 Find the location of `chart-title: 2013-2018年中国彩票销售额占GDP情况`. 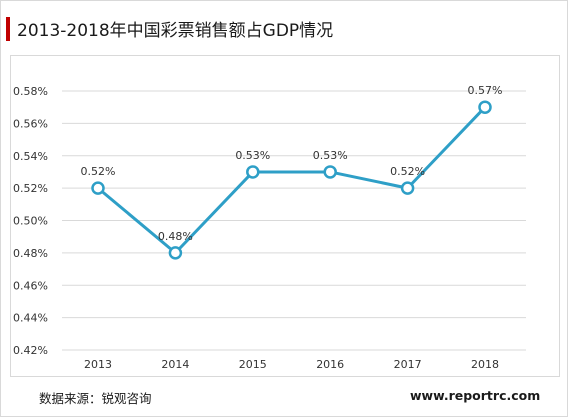

chart-title: 2013-2018年中国彩票销售额占GDP情况 is located at coordinates (175, 31).